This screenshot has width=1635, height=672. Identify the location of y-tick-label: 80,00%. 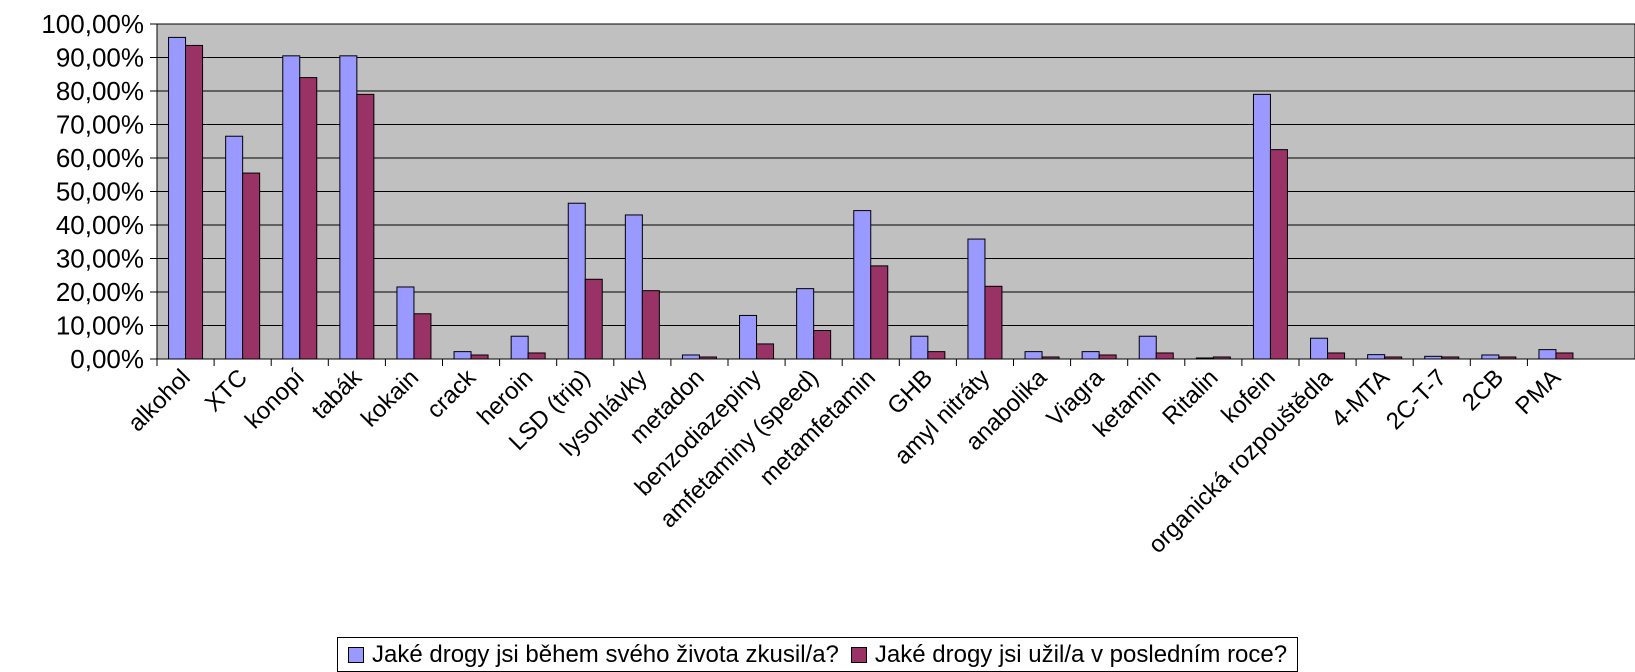
(100, 91).